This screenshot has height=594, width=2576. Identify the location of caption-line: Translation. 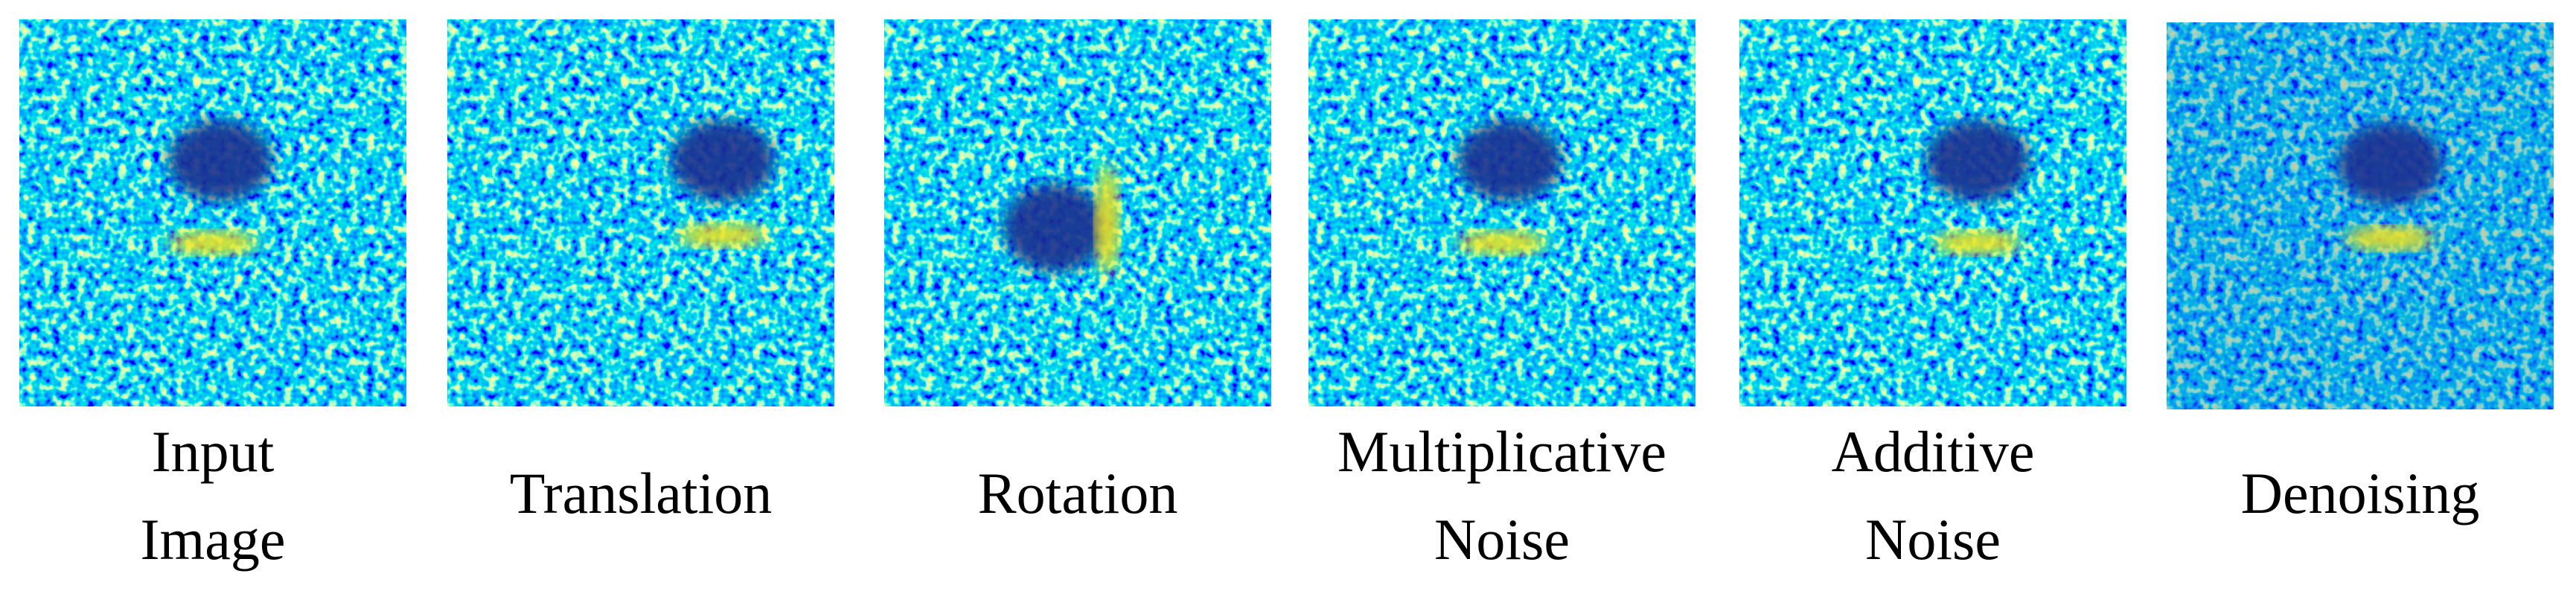
(641, 493).